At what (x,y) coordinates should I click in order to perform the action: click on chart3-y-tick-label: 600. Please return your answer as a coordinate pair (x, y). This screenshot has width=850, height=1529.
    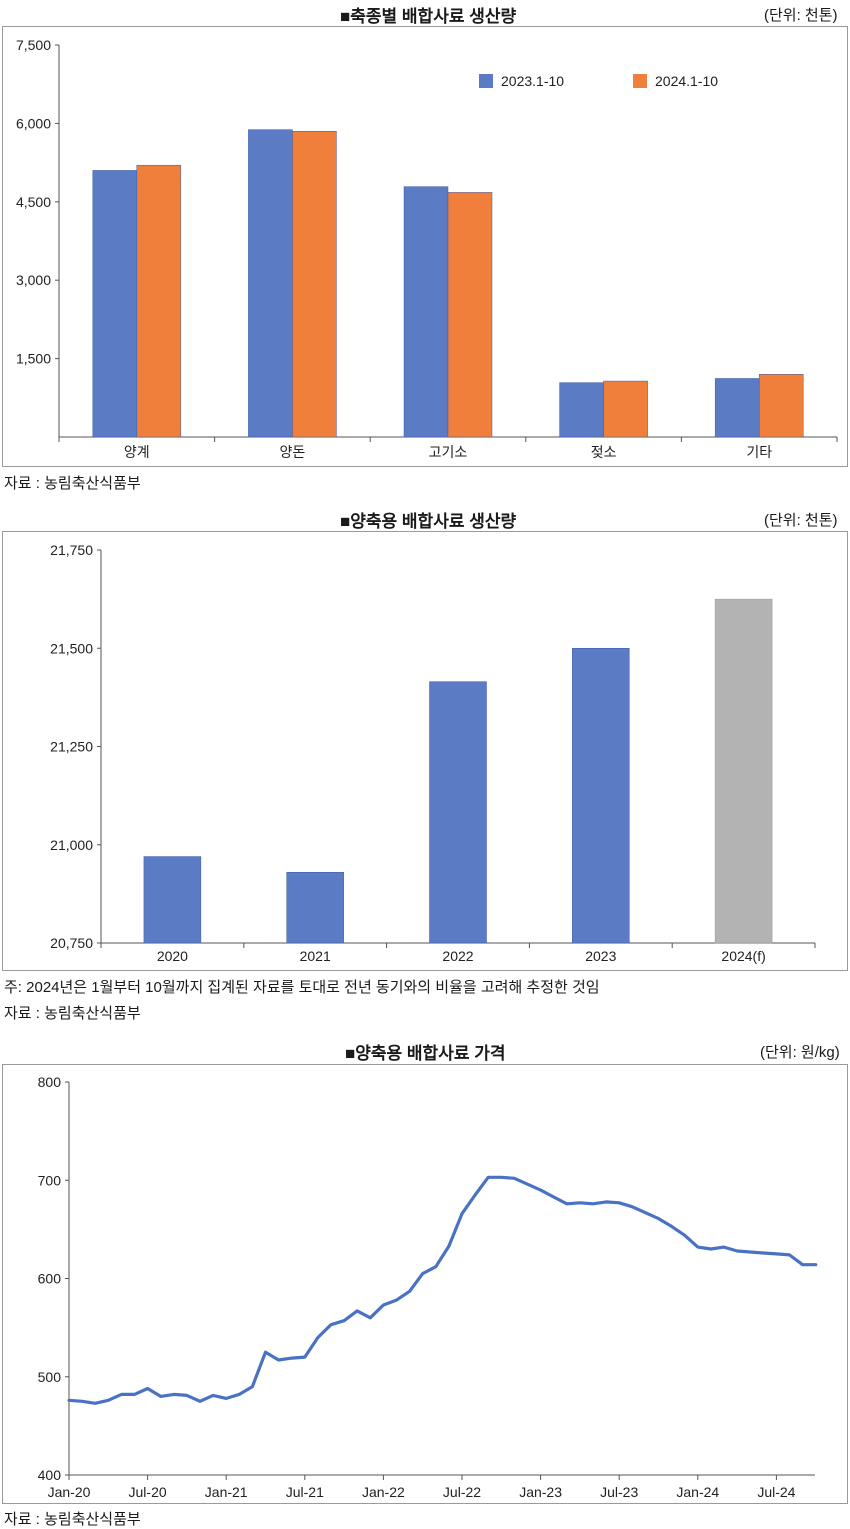
    Looking at the image, I should click on (50, 1279).